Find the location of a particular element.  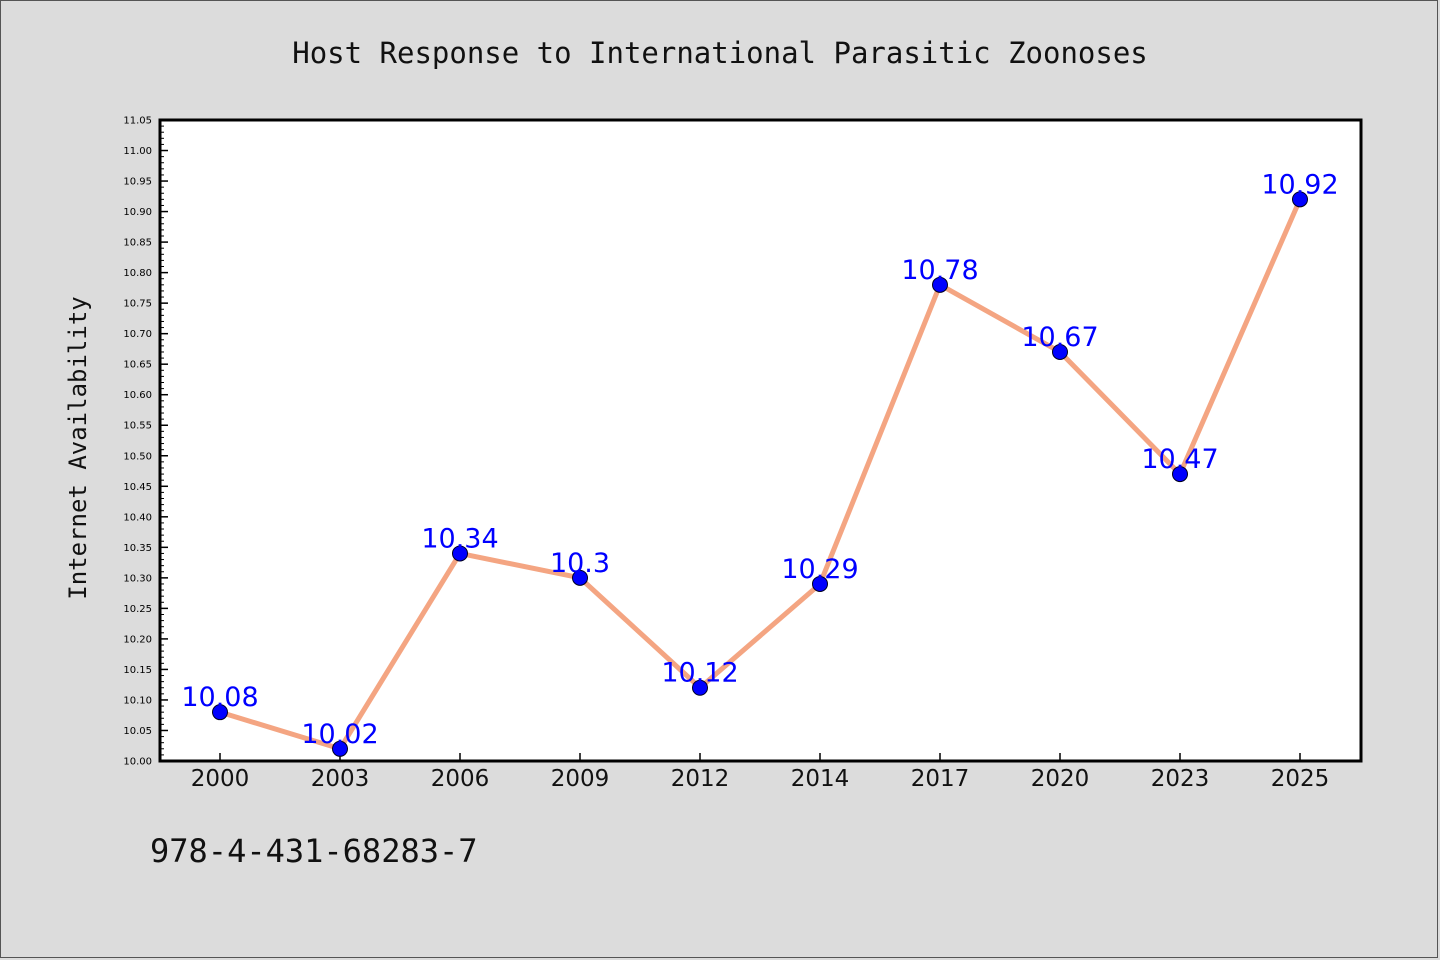

y-tick-label: 10.95 is located at coordinates (137, 182).